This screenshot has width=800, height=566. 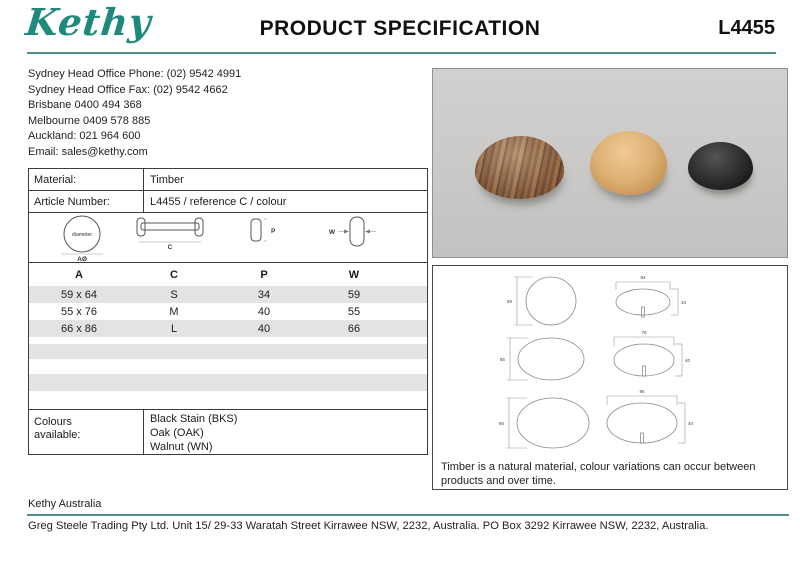 I want to click on cell-w: 66, so click(x=354, y=328).